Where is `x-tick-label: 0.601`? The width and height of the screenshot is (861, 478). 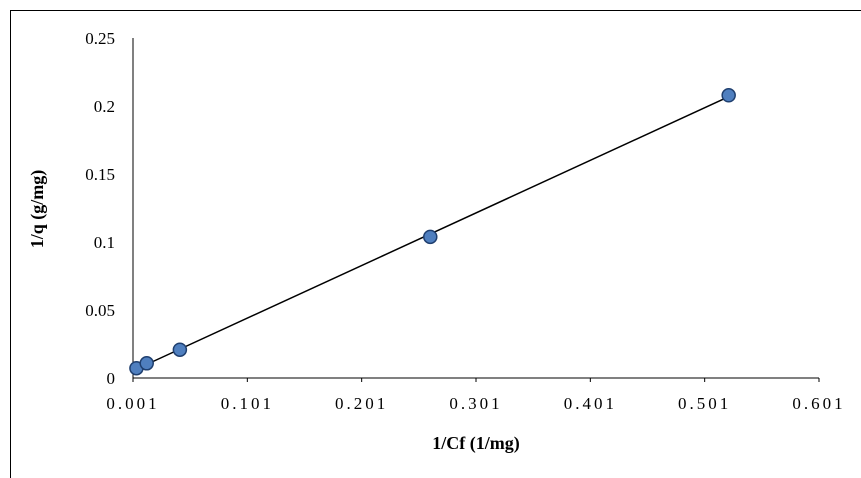 x-tick-label: 0.601 is located at coordinates (818, 403).